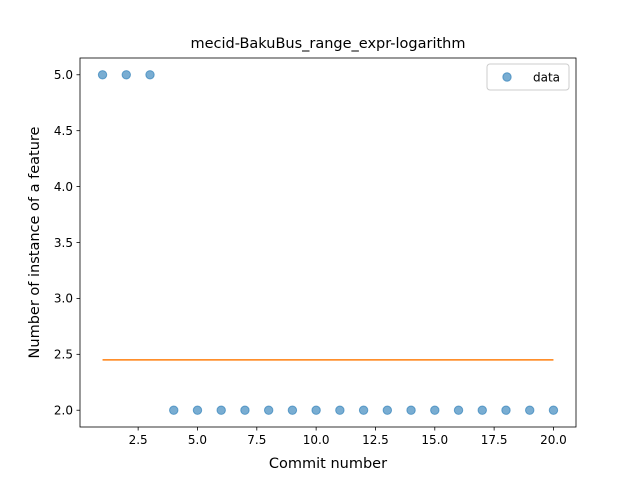 The height and width of the screenshot is (480, 640). I want to click on x-tick-label: 5.0, so click(197, 440).